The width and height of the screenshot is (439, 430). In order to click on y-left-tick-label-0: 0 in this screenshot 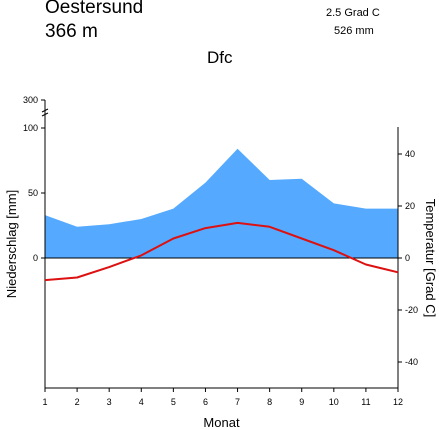, I will do `click(35, 258)`.